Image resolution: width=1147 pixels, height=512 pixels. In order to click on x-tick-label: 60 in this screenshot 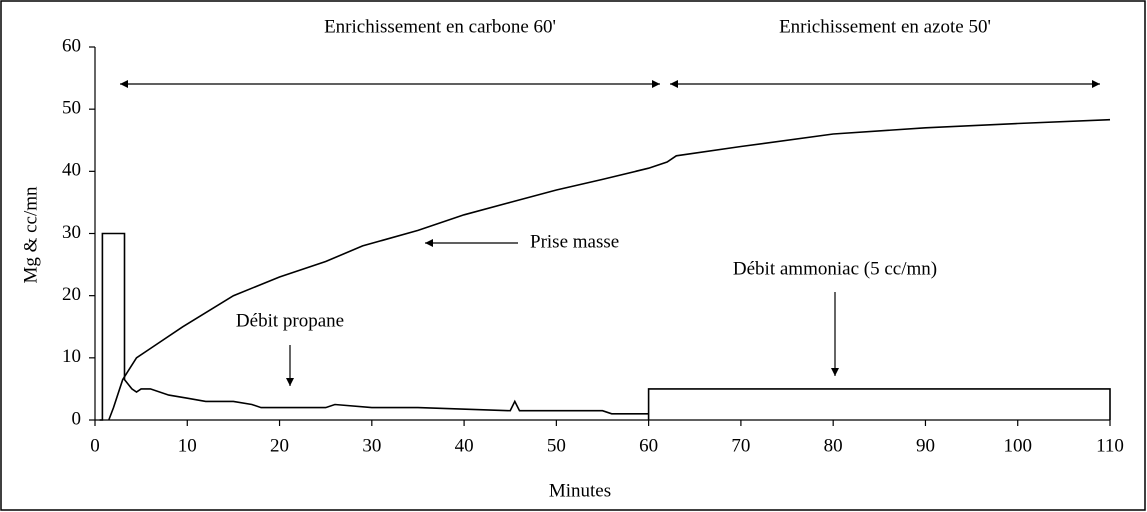, I will do `click(648, 445)`.